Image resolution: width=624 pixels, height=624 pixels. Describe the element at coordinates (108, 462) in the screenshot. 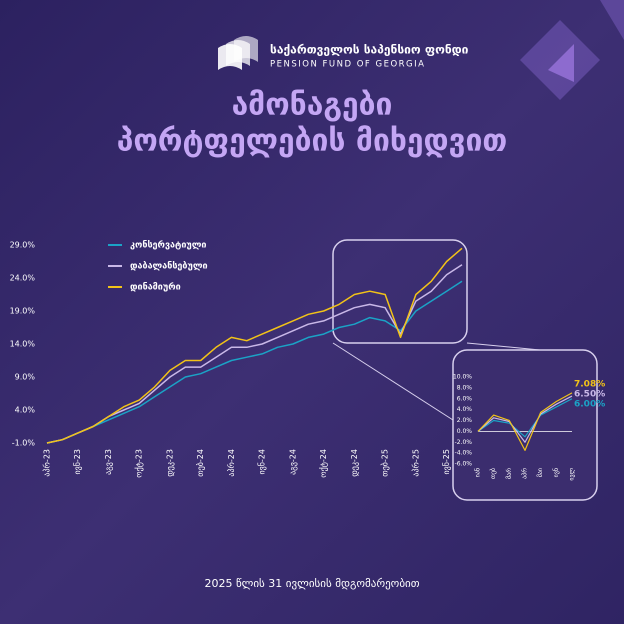

I see `x-tick-label: აგვ-23` at that location.